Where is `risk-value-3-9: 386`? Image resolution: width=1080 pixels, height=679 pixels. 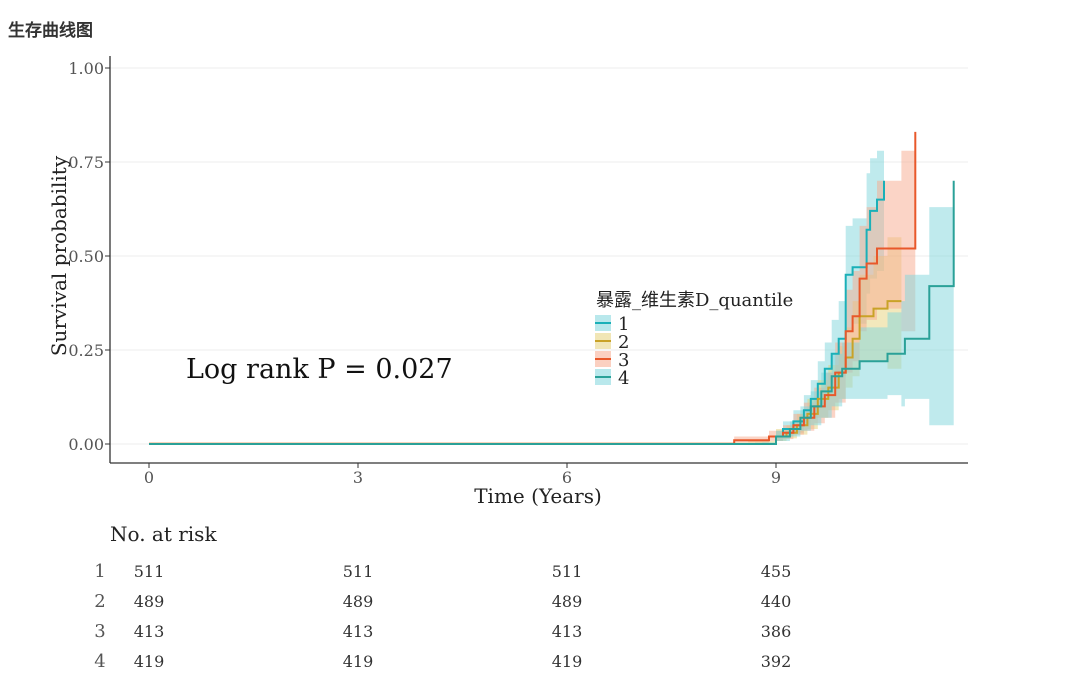 risk-value-3-9: 386 is located at coordinates (776, 631).